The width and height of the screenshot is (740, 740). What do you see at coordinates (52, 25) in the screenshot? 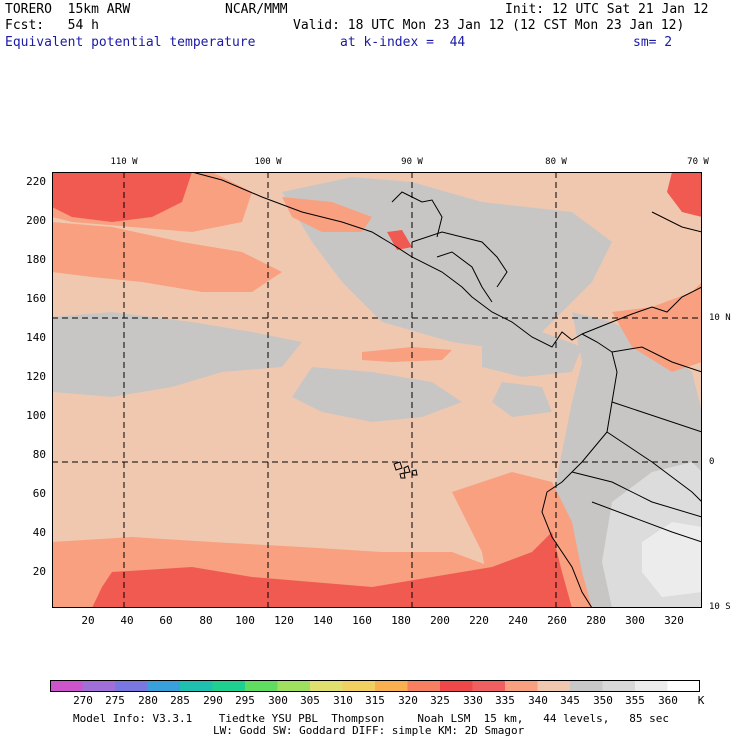
I see `forecast-hour: Fcst: 54 h` at bounding box center [52, 25].